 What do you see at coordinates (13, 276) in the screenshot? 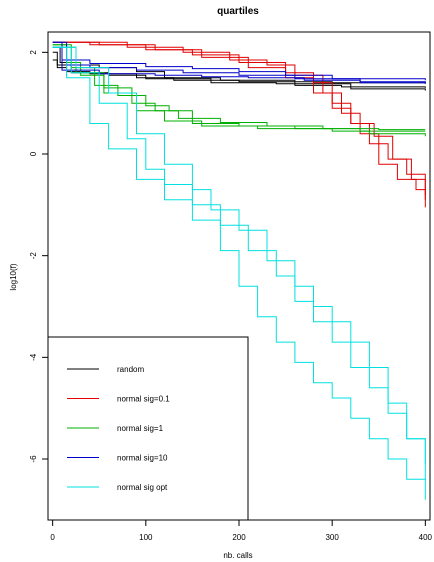
I see `y-axis-label: log10(f)` at bounding box center [13, 276].